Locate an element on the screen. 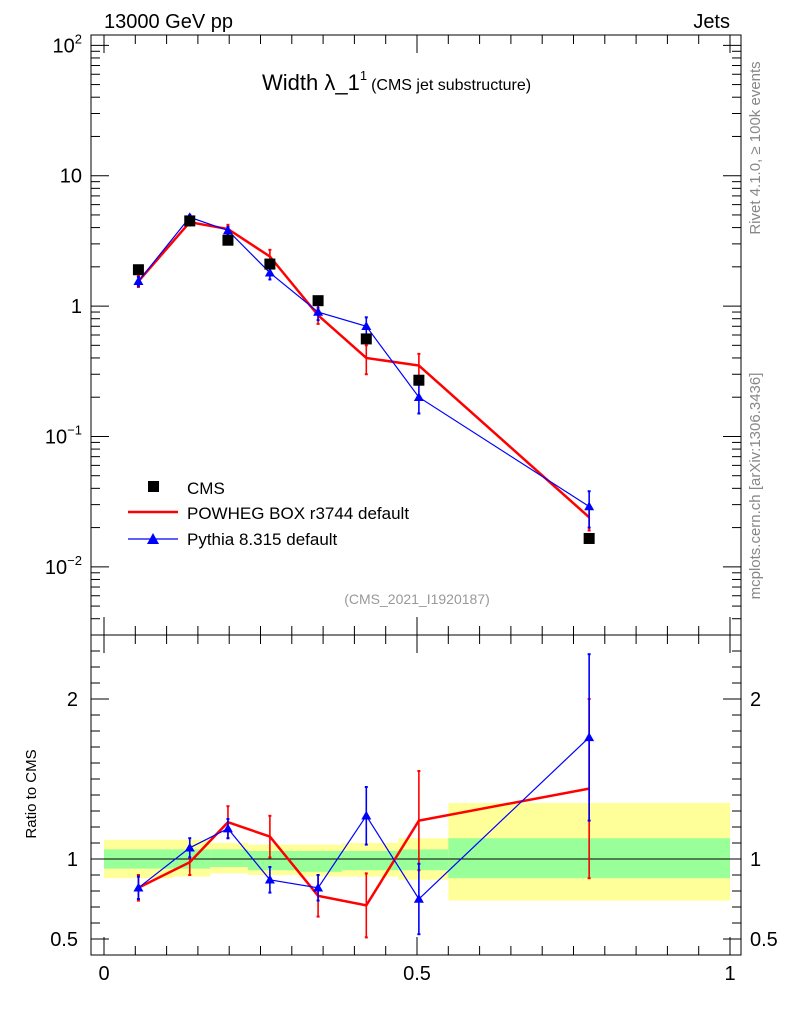  legend-pythia-label: Pythia 8.315 default is located at coordinates (262, 539).